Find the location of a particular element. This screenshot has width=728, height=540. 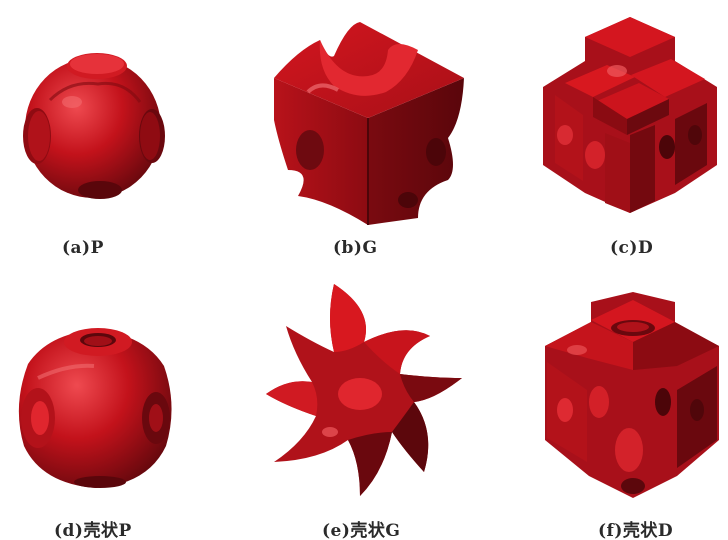

caption-d: (d)壳状P is located at coordinates (93, 530).